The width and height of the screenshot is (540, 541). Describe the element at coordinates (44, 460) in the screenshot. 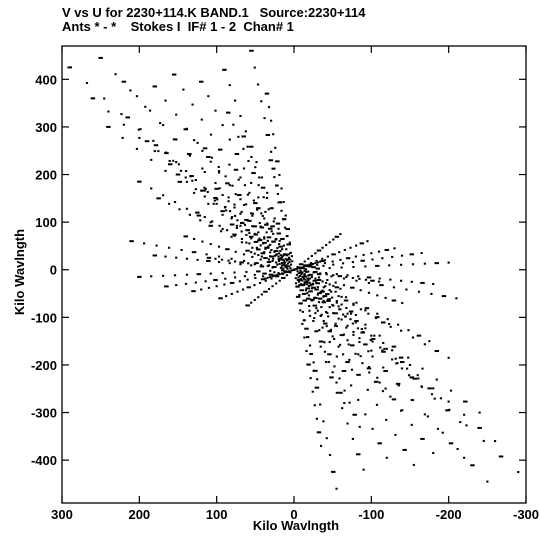

I see `y-tick-label: -400` at that location.